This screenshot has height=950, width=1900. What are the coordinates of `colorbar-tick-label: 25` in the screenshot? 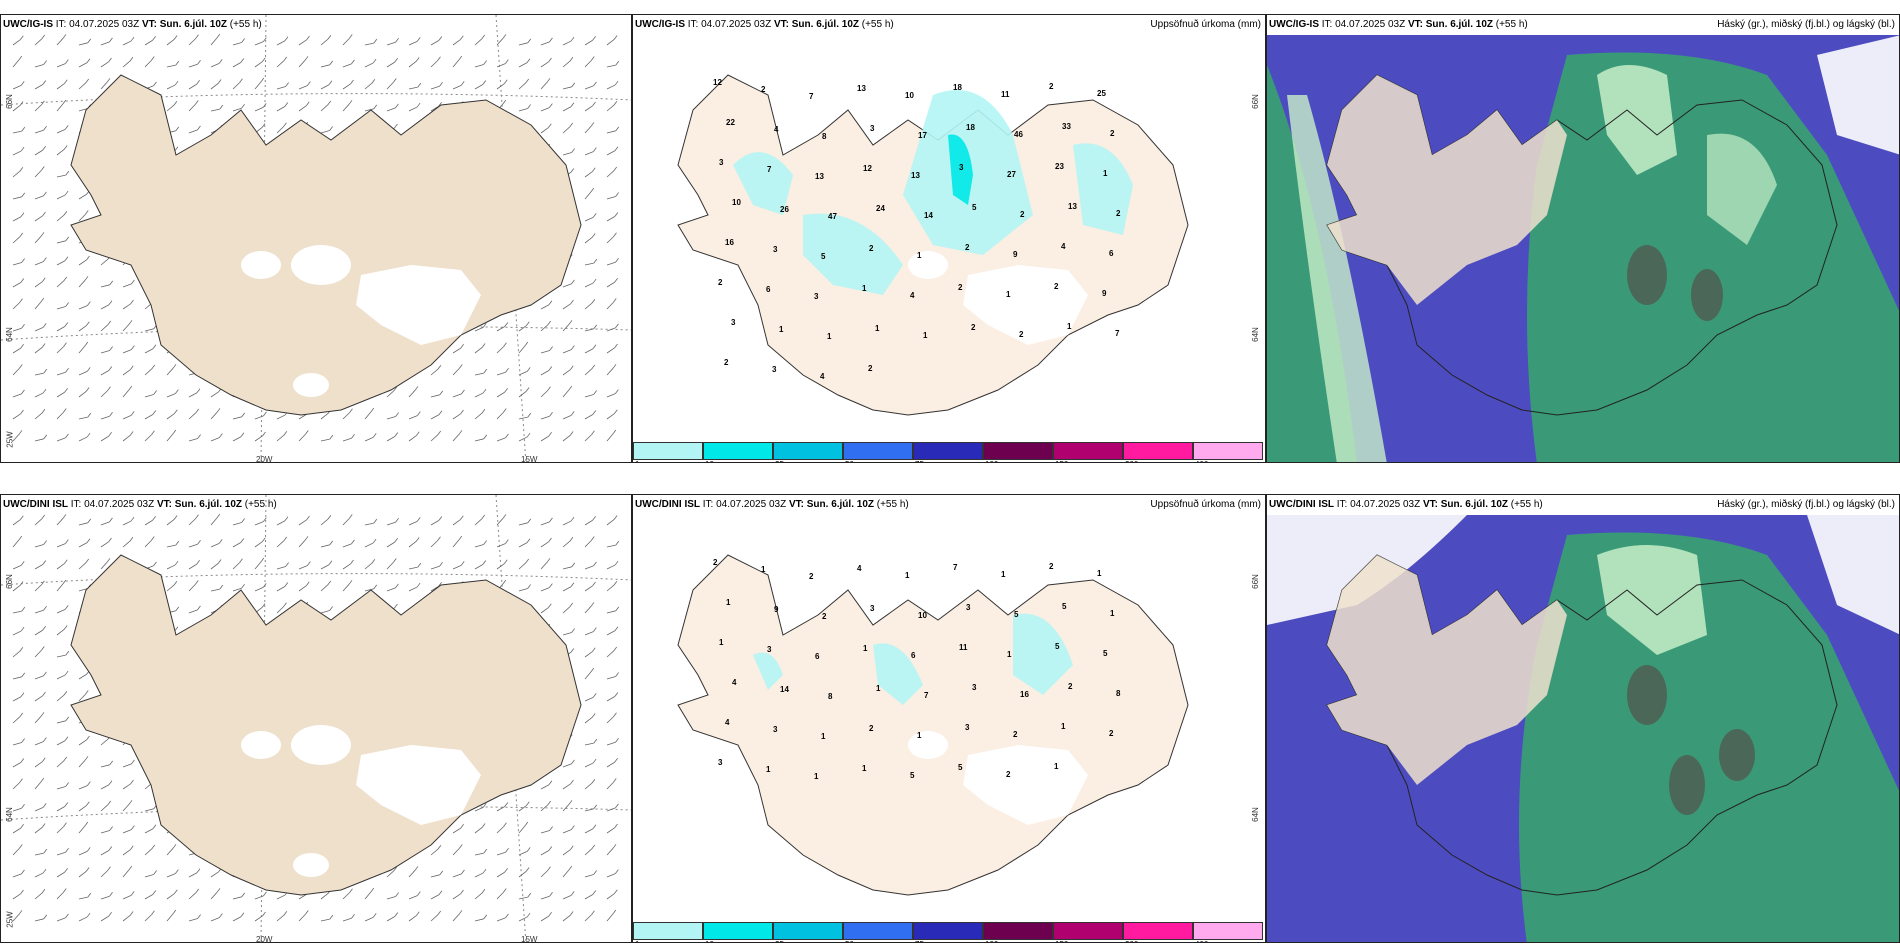 It's located at (779, 461).